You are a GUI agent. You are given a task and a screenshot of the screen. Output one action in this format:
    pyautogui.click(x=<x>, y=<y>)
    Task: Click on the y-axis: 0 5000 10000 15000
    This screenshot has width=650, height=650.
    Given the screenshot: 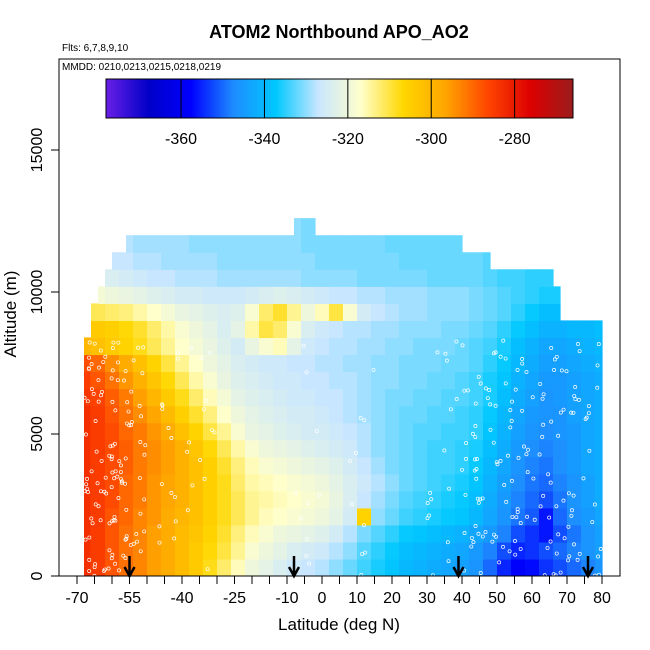 What is the action you would take?
    pyautogui.click(x=44, y=354)
    